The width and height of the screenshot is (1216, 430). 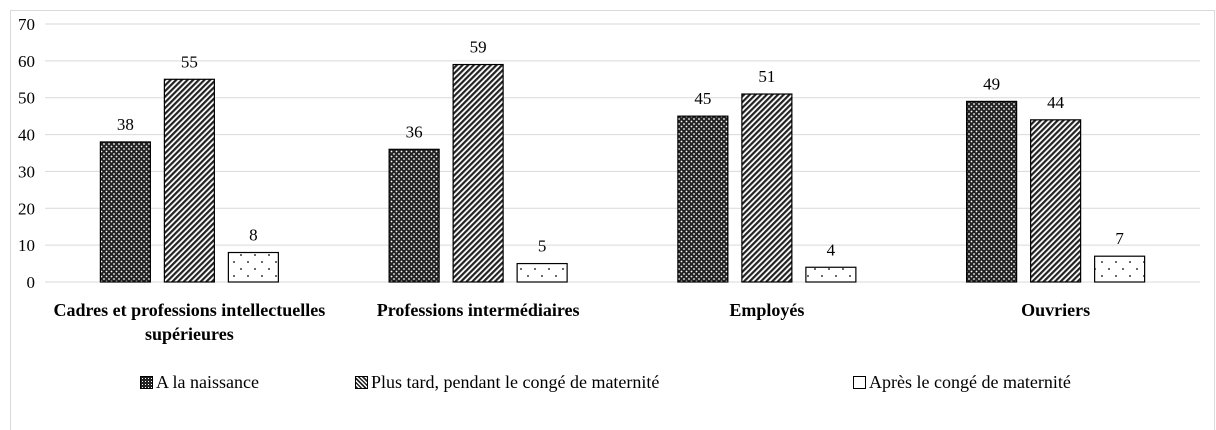 I want to click on y-tick-label: 60, so click(x=26, y=61).